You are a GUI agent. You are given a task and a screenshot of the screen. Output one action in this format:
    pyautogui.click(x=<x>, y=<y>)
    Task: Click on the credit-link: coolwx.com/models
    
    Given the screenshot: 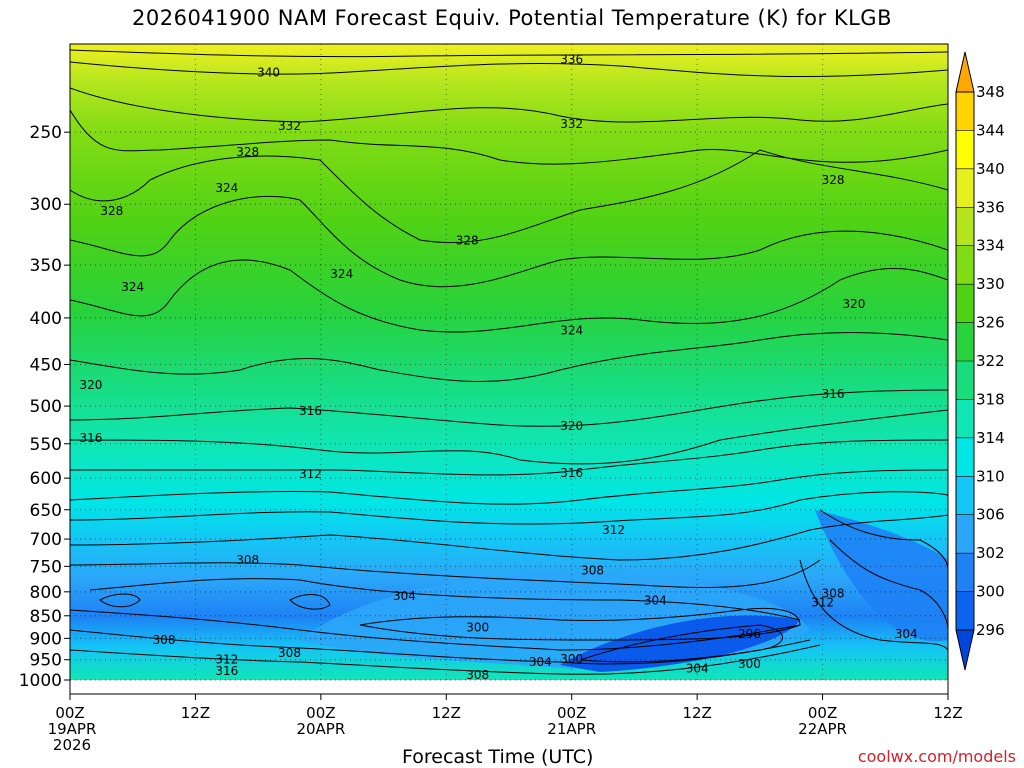 What is the action you would take?
    pyautogui.click(x=936, y=756)
    